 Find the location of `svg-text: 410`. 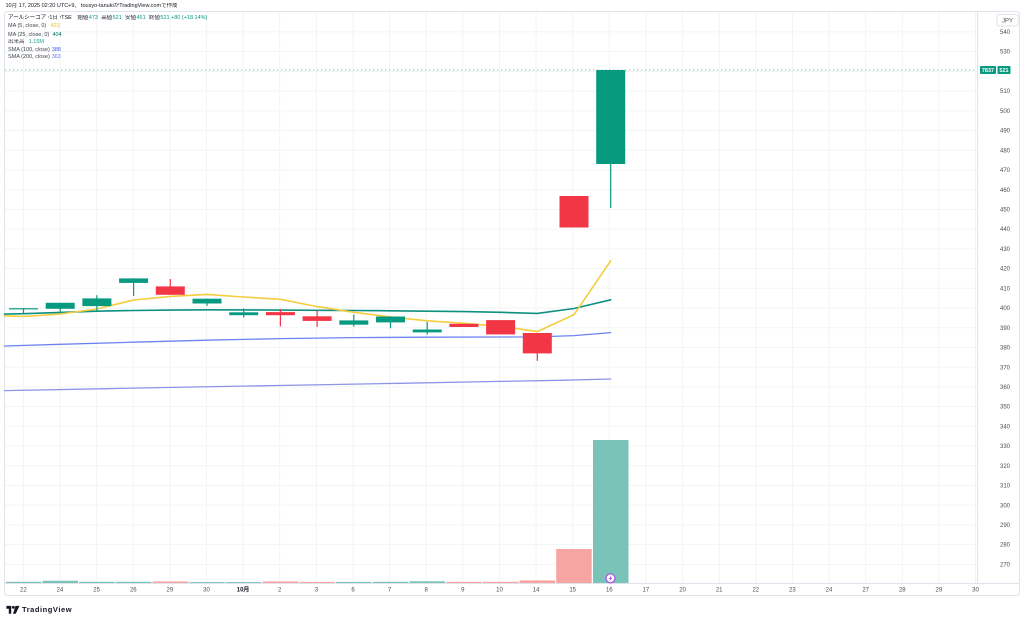

svg-text: 410 is located at coordinates (1005, 289).